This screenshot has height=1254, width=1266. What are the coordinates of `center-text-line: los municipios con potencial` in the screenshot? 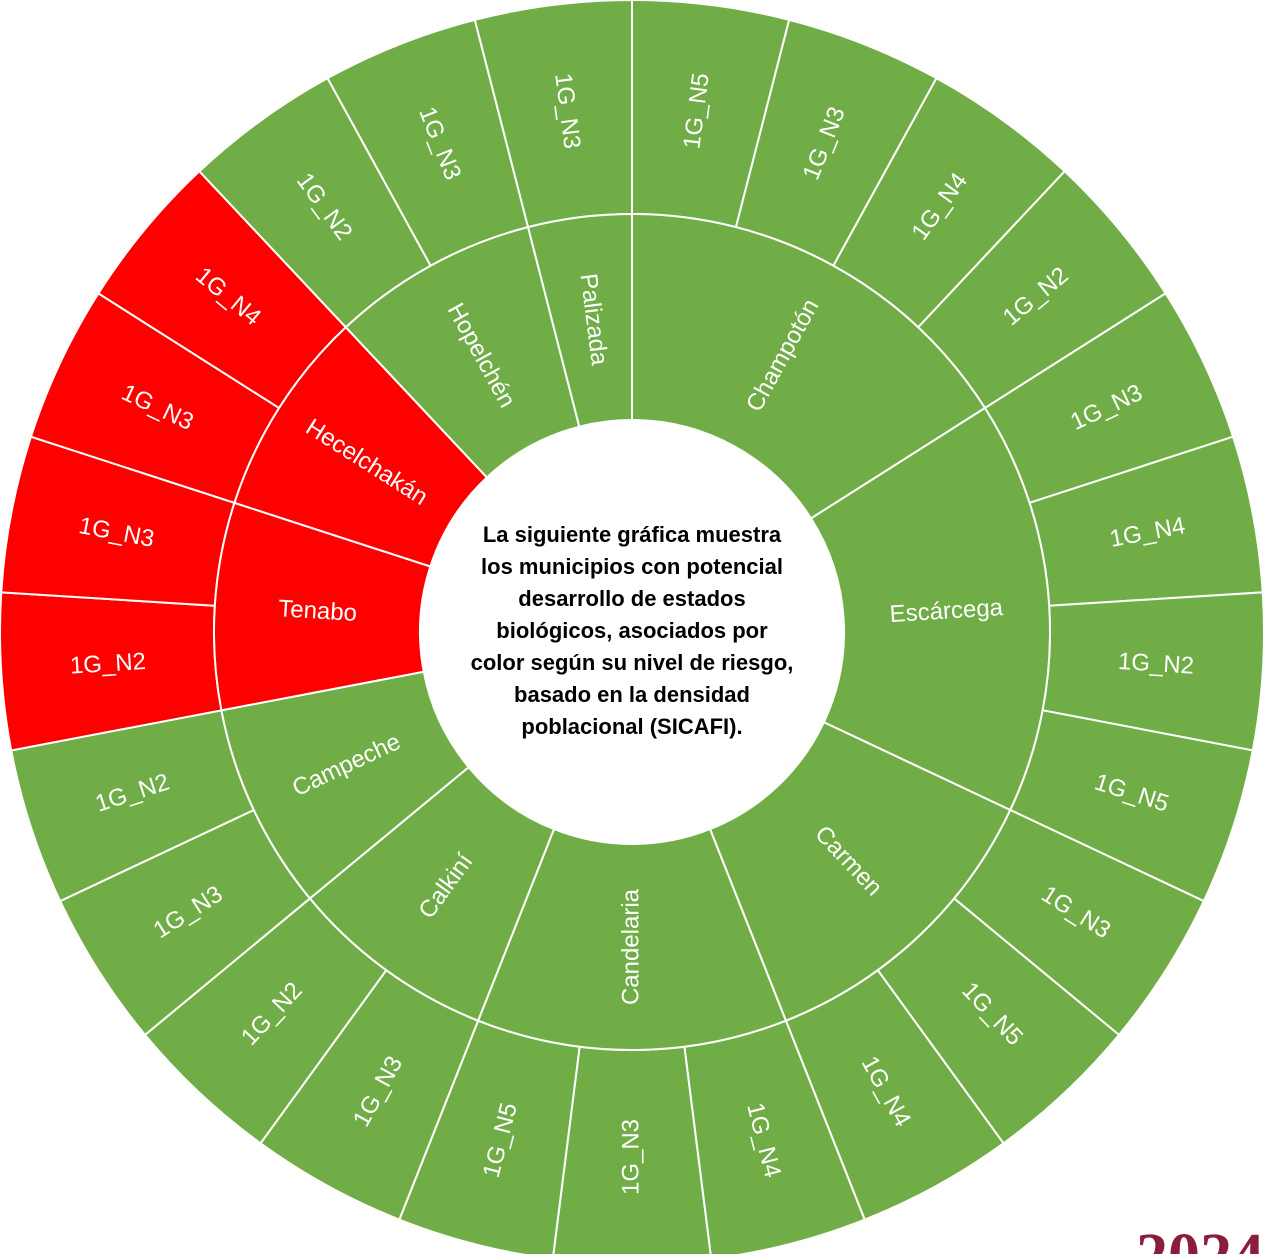 It's located at (632, 566).